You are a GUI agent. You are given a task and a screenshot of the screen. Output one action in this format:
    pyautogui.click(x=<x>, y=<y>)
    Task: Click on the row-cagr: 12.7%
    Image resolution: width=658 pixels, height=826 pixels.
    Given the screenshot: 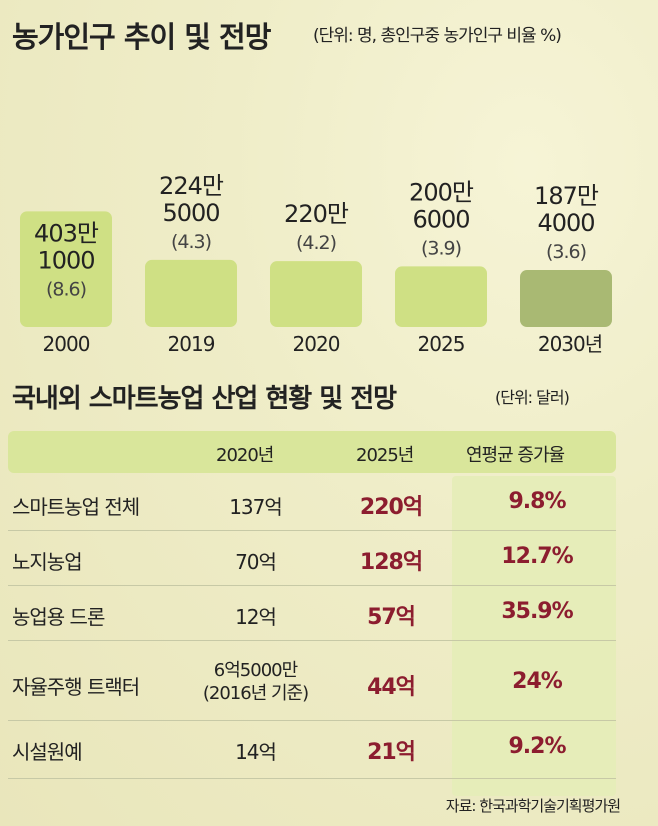 What is the action you would take?
    pyautogui.click(x=537, y=556)
    